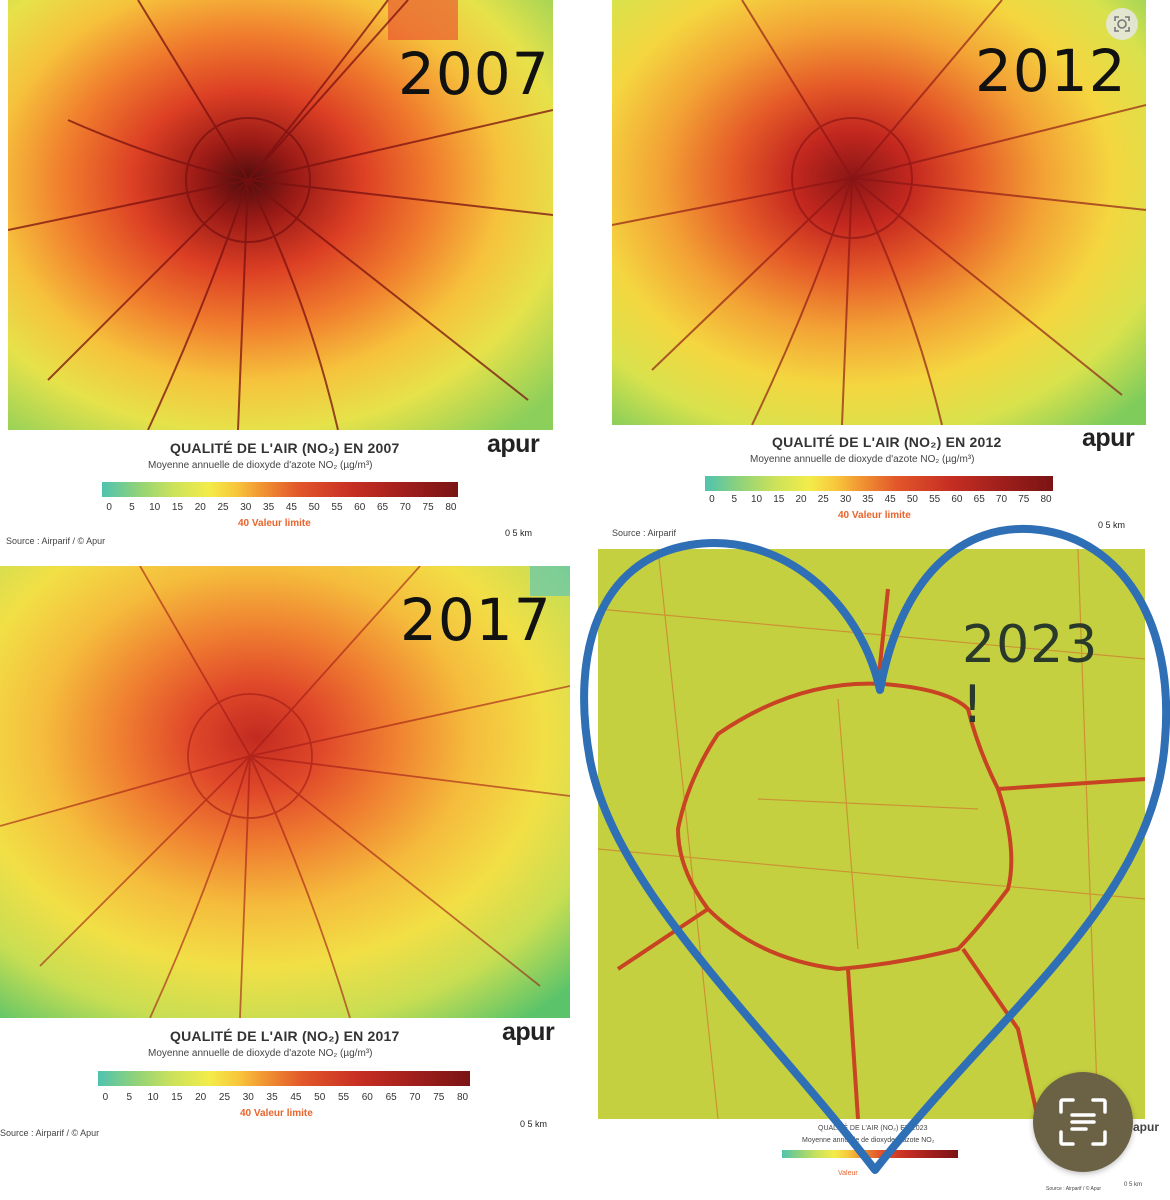 Image resolution: width=1170 pixels, height=1200 pixels. What do you see at coordinates (644, 533) in the screenshot?
I see `source-2012: Source : Airparif` at bounding box center [644, 533].